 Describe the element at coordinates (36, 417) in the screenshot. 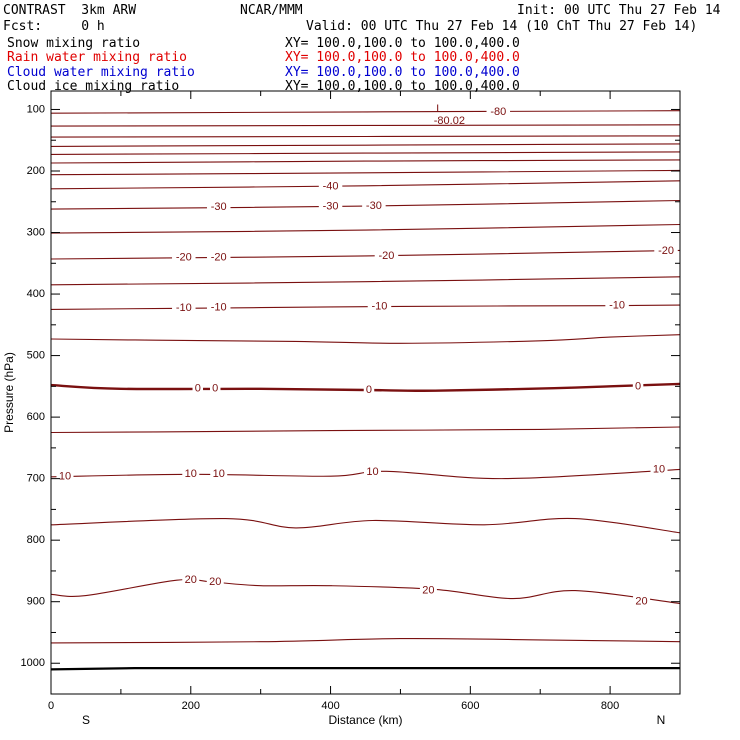

I see `y-tick-label: 600` at that location.